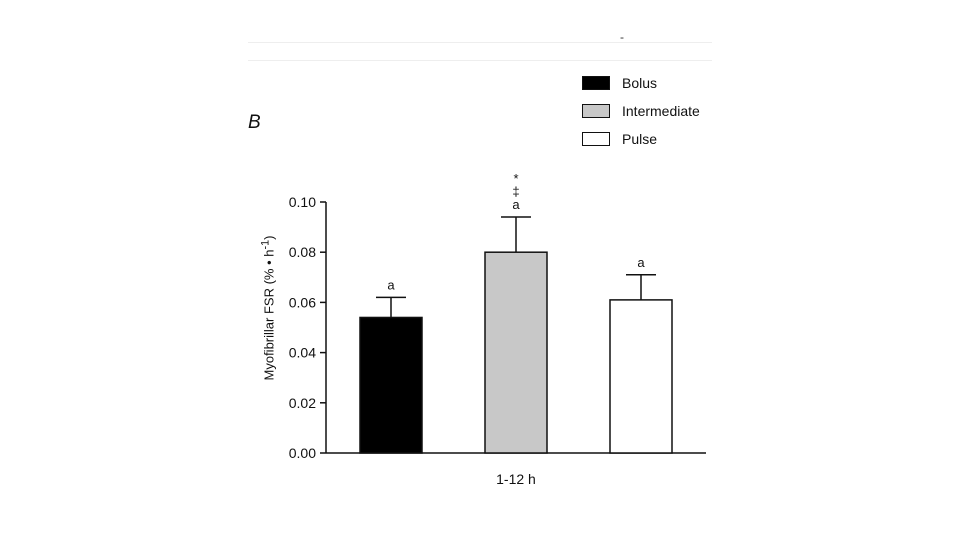 This screenshot has height=540, width=960. I want to click on legend-swatch-bolus, so click(596, 83).